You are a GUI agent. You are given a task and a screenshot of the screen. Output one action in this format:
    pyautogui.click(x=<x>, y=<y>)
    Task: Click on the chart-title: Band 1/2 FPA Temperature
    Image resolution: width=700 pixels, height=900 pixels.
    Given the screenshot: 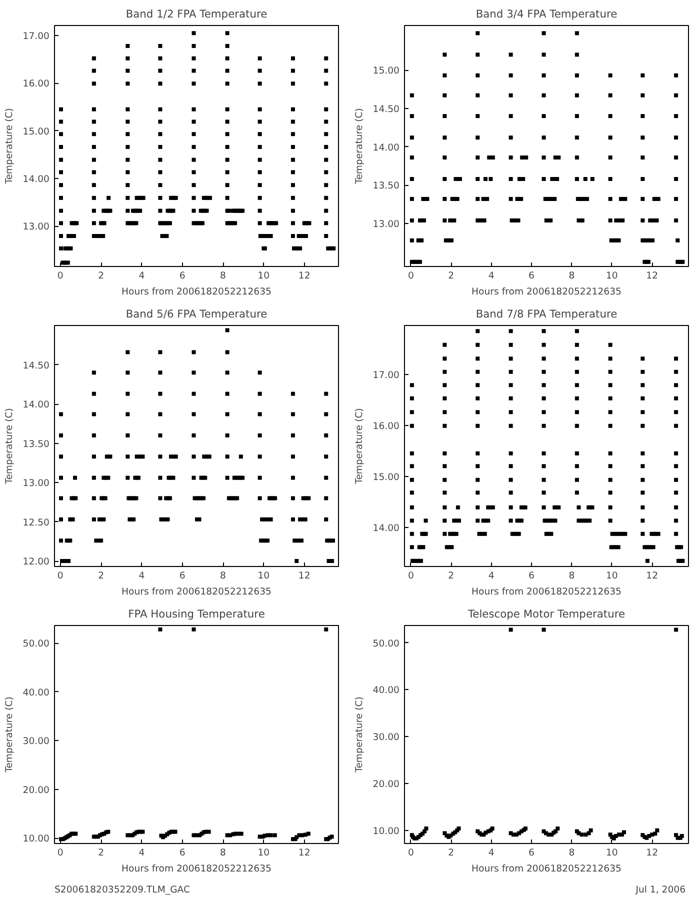 What is the action you would take?
    pyautogui.click(x=197, y=14)
    